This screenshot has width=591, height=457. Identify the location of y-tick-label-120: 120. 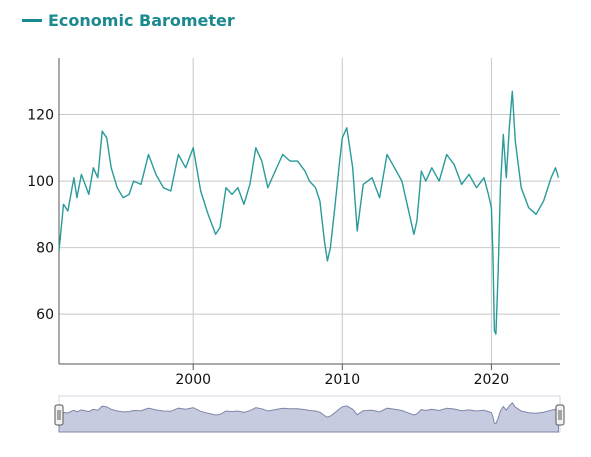
(40, 116).